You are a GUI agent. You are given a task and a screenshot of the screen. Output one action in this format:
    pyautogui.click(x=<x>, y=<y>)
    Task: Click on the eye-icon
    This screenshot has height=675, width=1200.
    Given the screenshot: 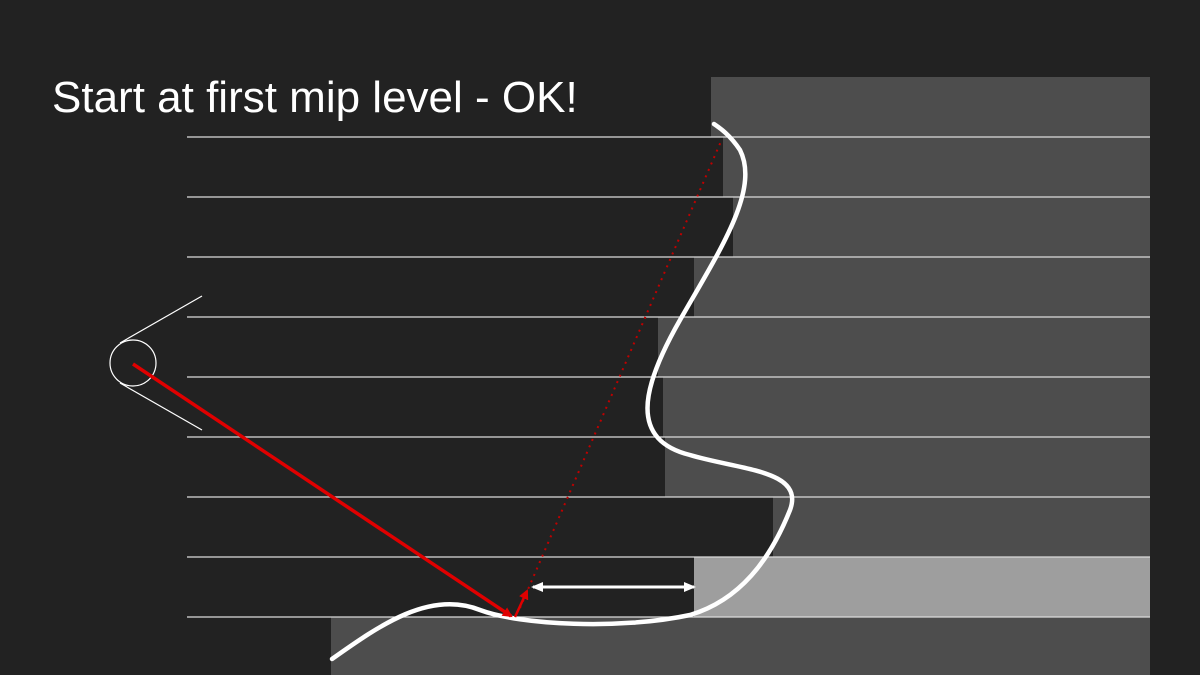 What is the action you would take?
    pyautogui.click(x=156, y=363)
    